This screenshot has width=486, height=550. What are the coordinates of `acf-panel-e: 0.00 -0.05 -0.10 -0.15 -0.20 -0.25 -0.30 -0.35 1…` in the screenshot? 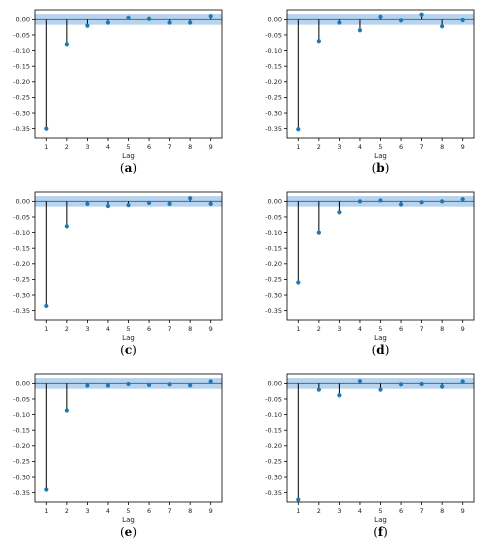 It's located at (118, 456).